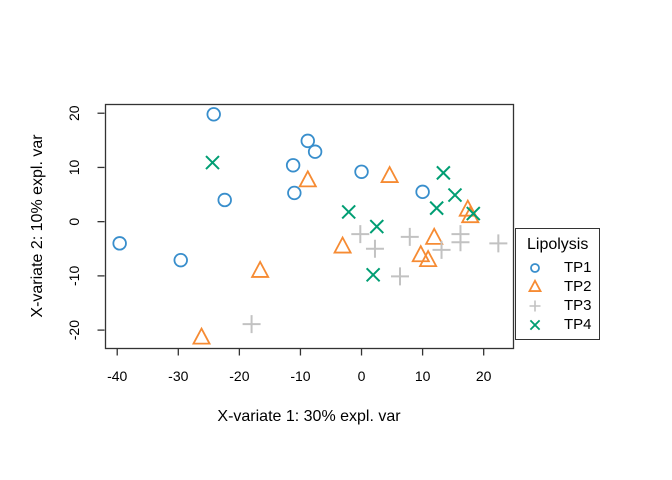 The height and width of the screenshot is (480, 672). I want to click on x-tick-label: 20, so click(484, 376).